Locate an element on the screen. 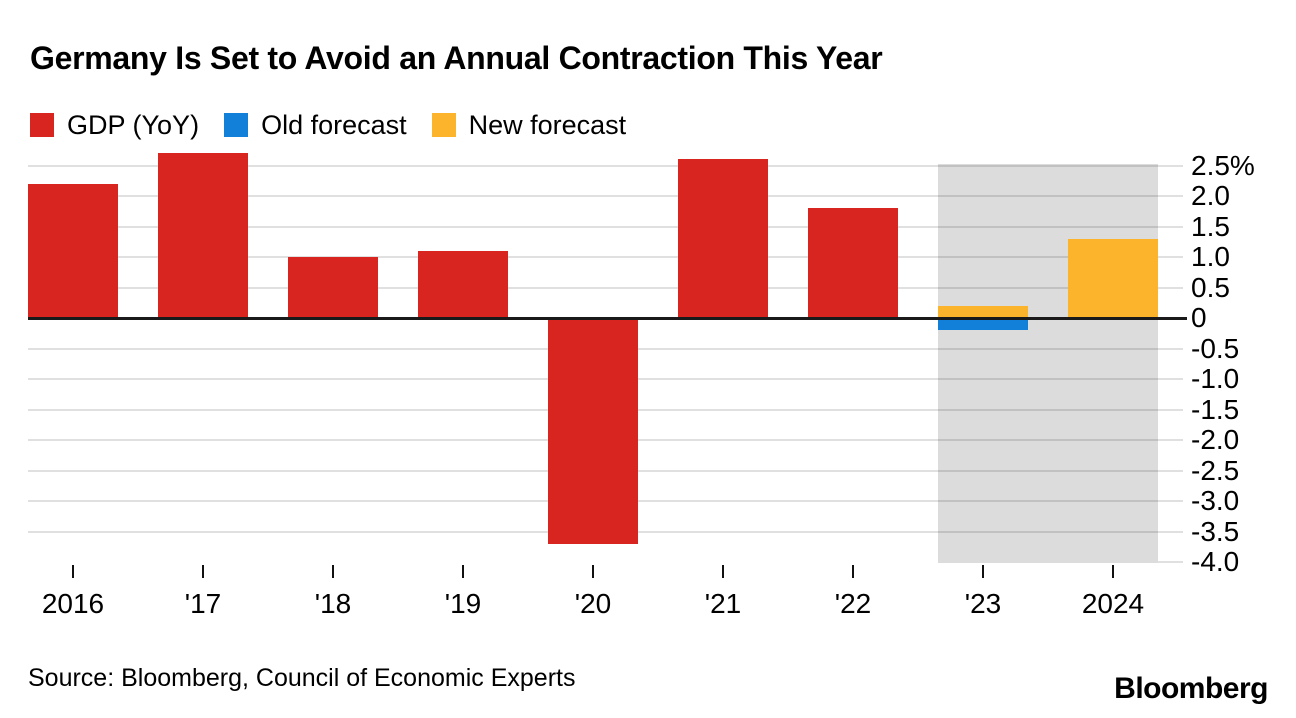 The width and height of the screenshot is (1296, 718). legend-item-old-forecast: Old forecast is located at coordinates (315, 125).